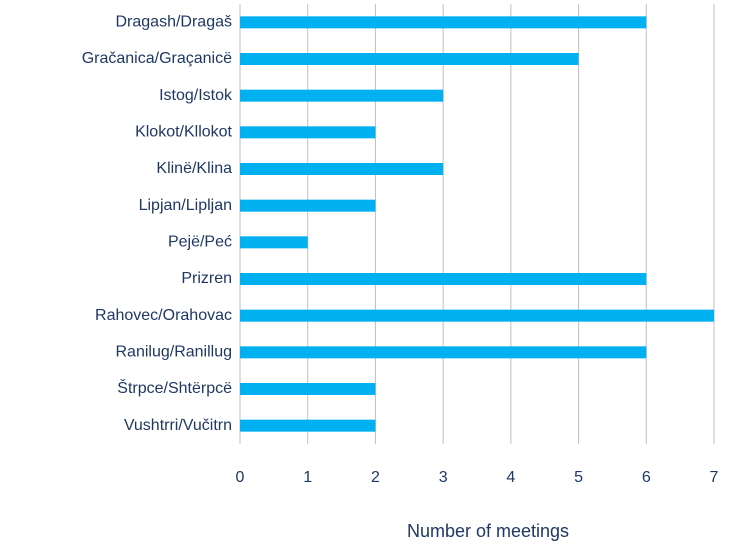 The width and height of the screenshot is (734, 547). What do you see at coordinates (173, 352) in the screenshot?
I see `y-tick-label: Ranilug/Ranillug` at bounding box center [173, 352].